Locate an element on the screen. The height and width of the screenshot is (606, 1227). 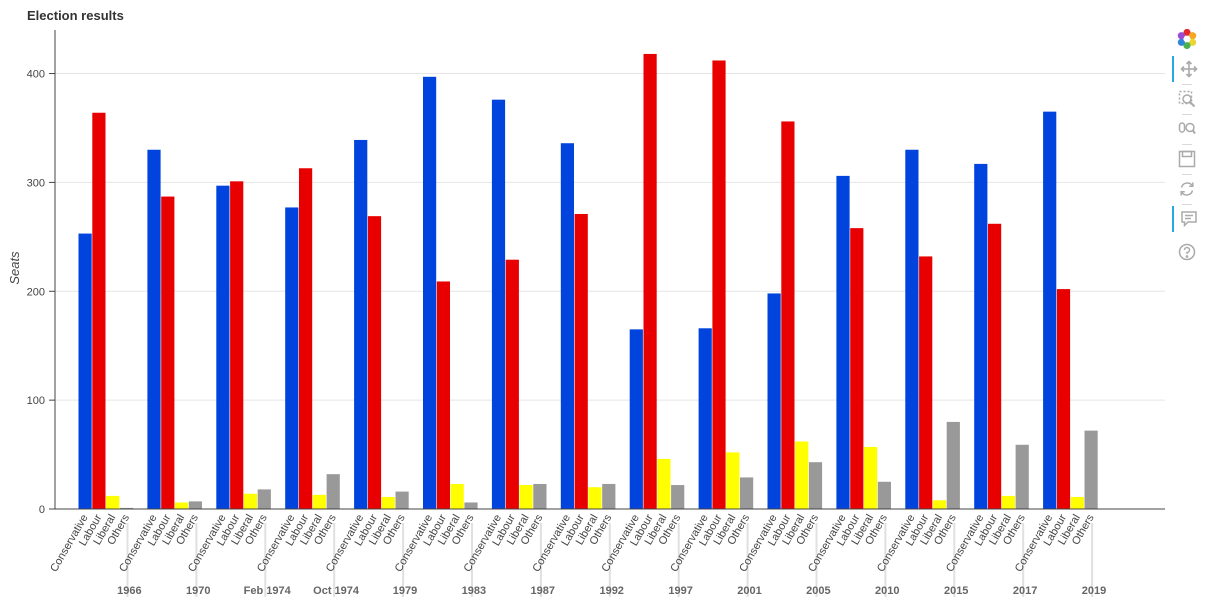
bar-liberal-1992 is located at coordinates (595, 498).